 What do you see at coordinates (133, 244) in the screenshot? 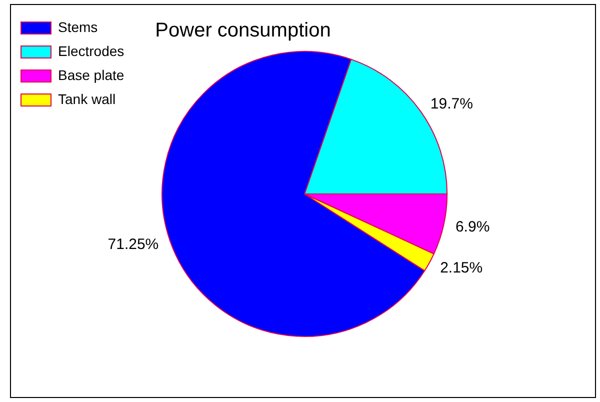
I see `data-label: 71.25%` at bounding box center [133, 244].